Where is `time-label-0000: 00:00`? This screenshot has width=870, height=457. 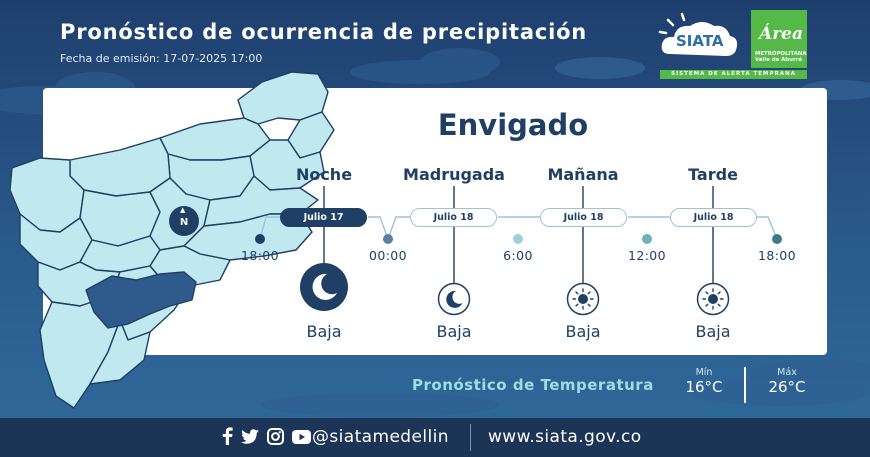 time-label-0000: 00:00 is located at coordinates (388, 255).